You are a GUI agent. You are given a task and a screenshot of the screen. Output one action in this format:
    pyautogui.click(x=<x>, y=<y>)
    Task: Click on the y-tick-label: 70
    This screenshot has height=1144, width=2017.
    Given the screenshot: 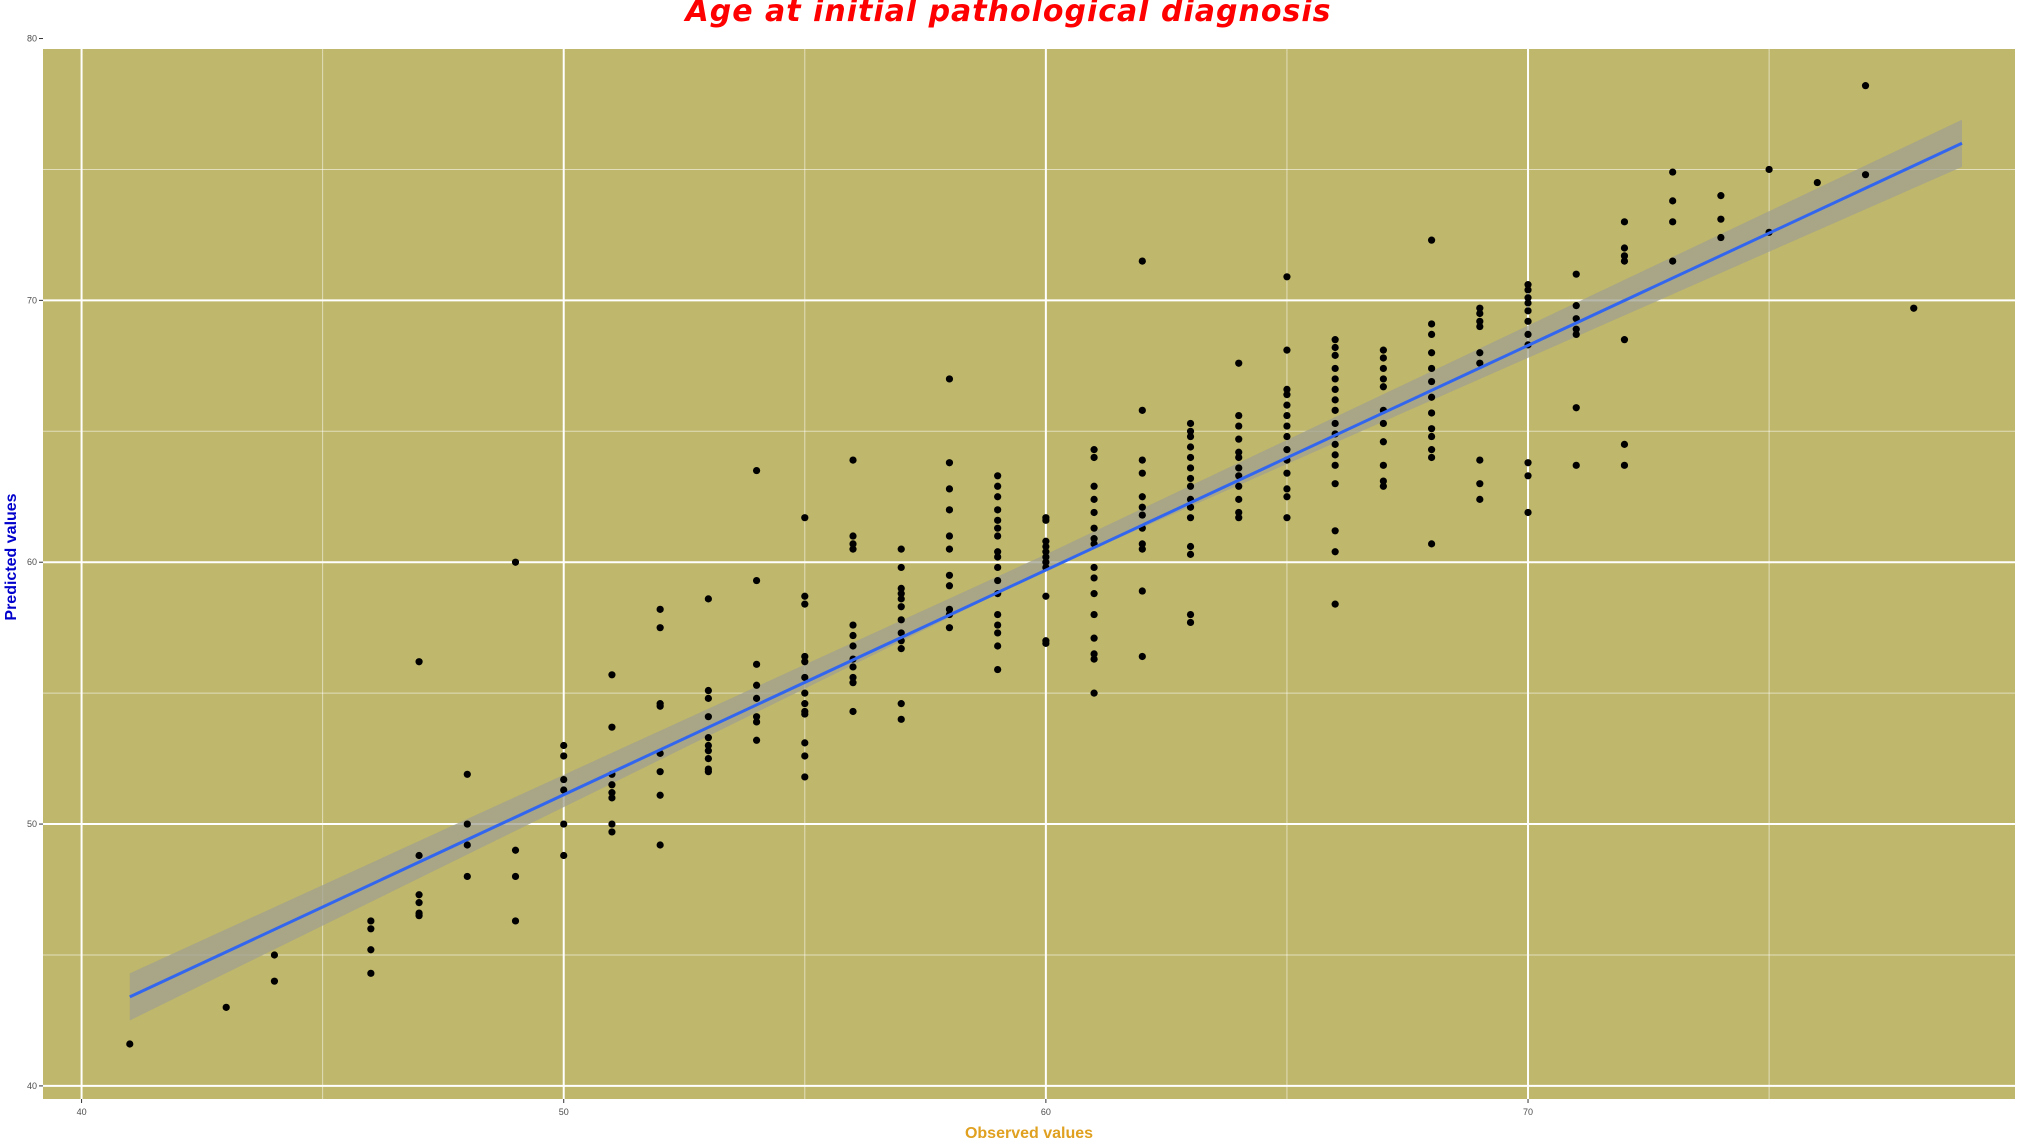 What is the action you would take?
    pyautogui.click(x=32, y=300)
    